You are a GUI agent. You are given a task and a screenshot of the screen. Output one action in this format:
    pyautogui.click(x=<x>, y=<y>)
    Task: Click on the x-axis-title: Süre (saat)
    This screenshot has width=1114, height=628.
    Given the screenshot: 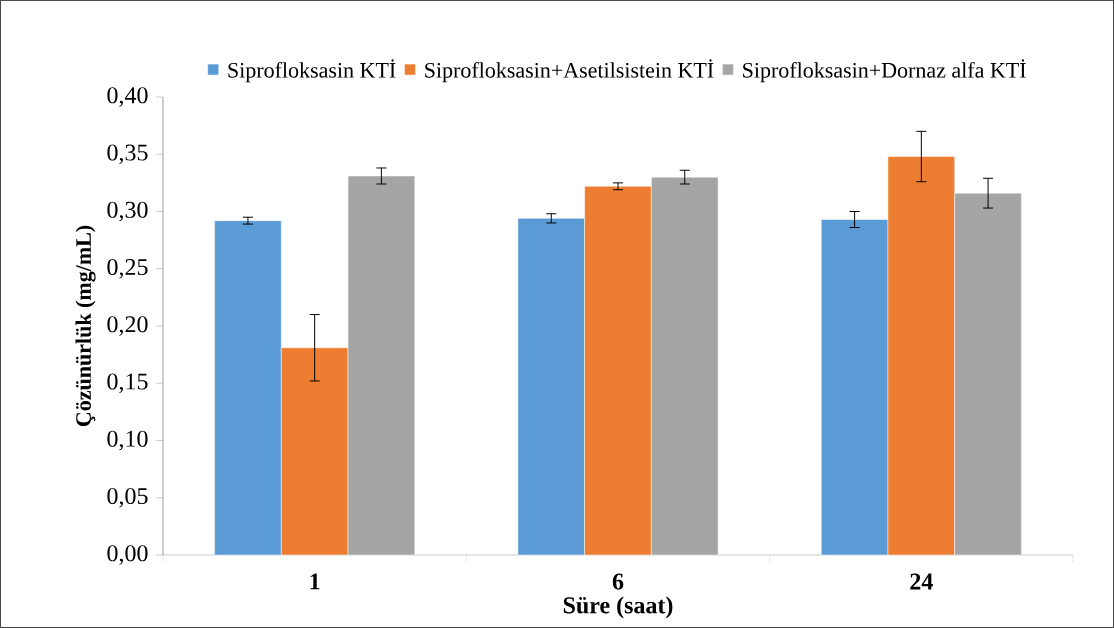 What is the action you would take?
    pyautogui.click(x=618, y=607)
    